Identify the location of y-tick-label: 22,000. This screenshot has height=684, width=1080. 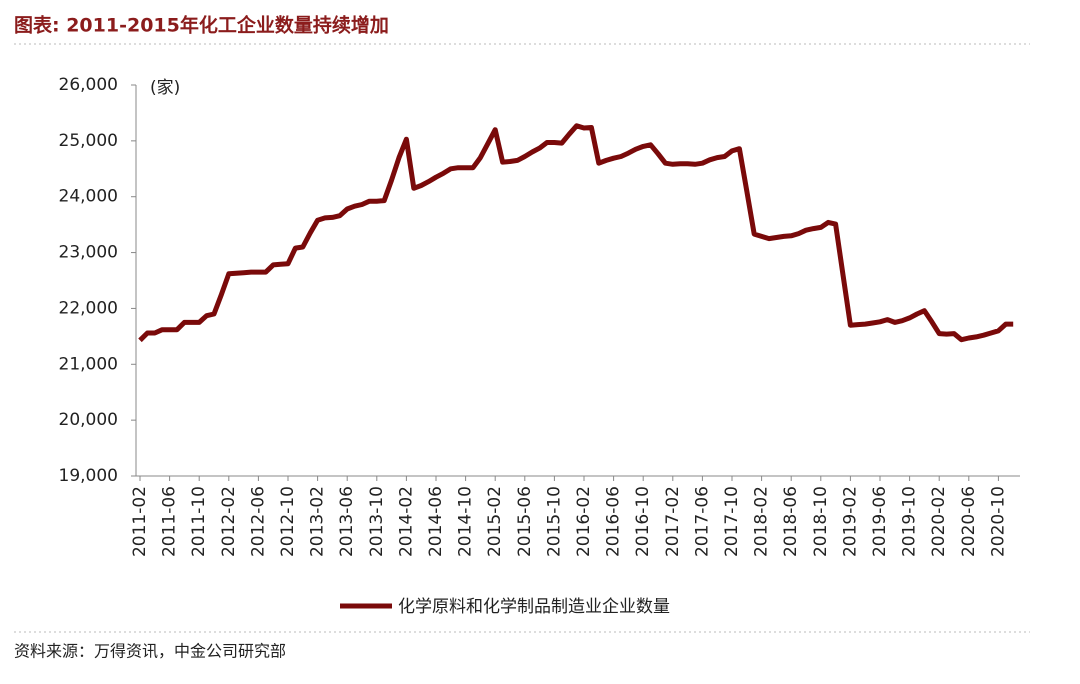
(88, 308).